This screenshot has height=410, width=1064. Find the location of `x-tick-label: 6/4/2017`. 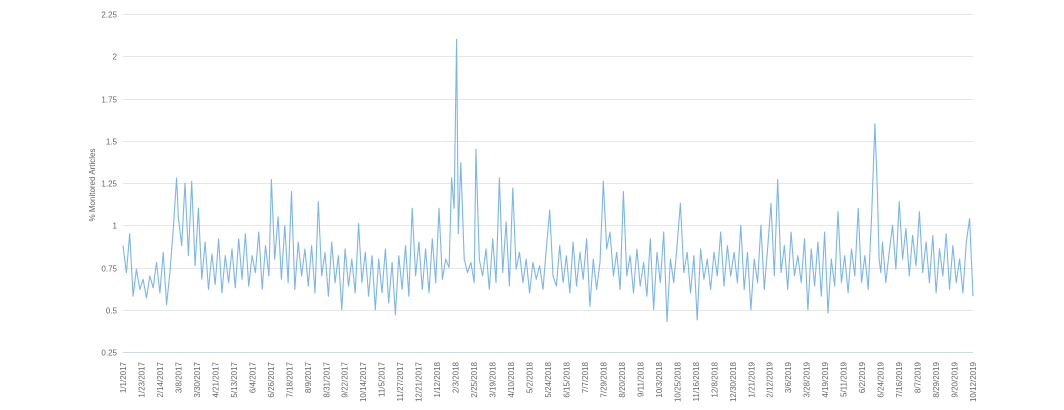

x-tick-label: 6/4/2017 is located at coordinates (252, 377).